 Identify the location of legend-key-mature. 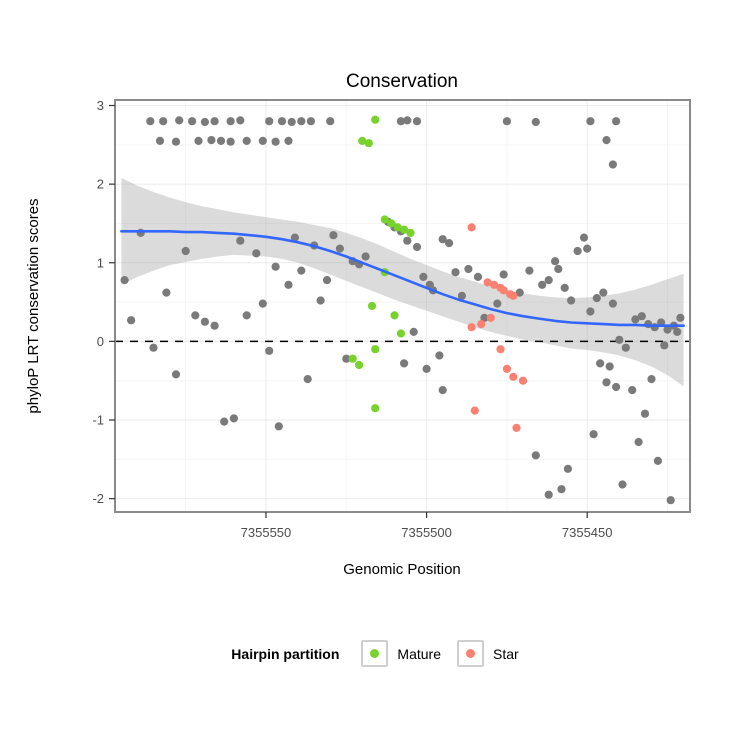
(375, 653).